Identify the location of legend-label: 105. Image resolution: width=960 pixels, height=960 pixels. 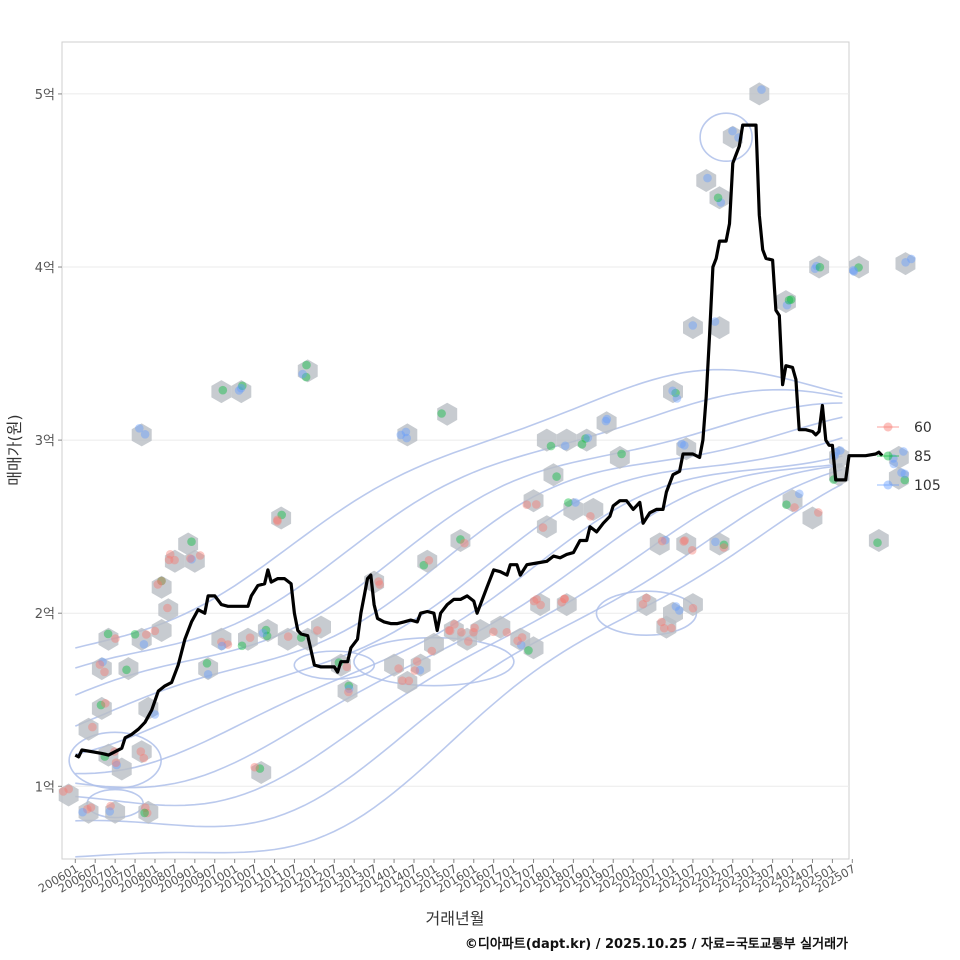
(927, 486).